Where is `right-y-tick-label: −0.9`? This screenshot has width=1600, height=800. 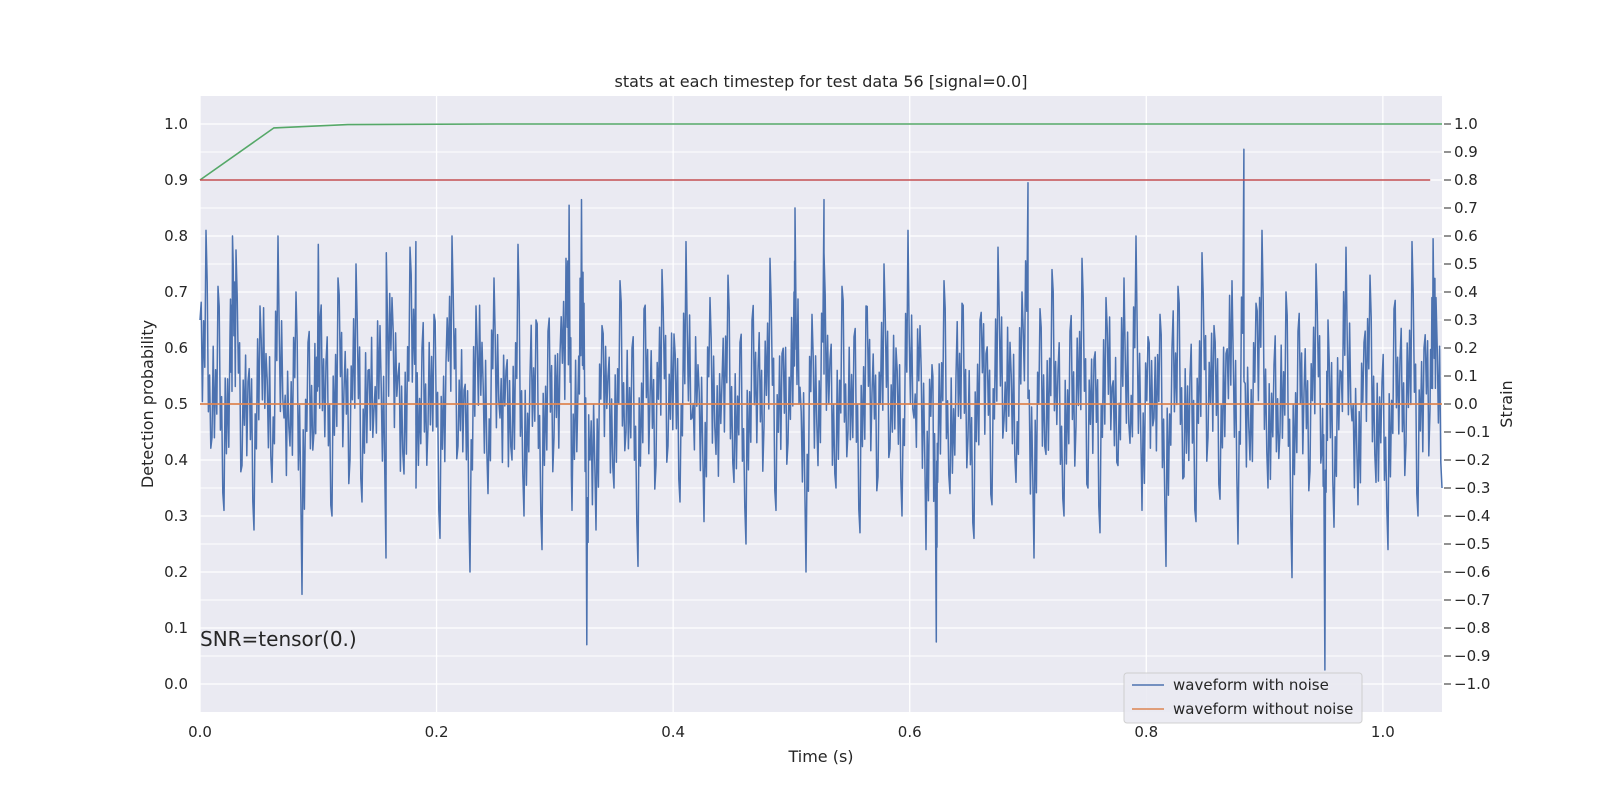
right-y-tick-label: −0.9 is located at coordinates (1472, 656).